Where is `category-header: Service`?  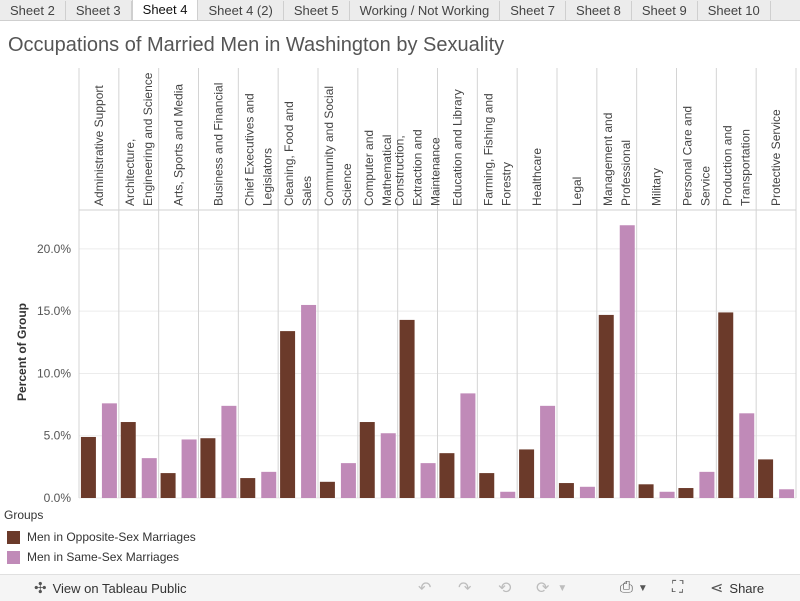 category-header: Service is located at coordinates (705, 186).